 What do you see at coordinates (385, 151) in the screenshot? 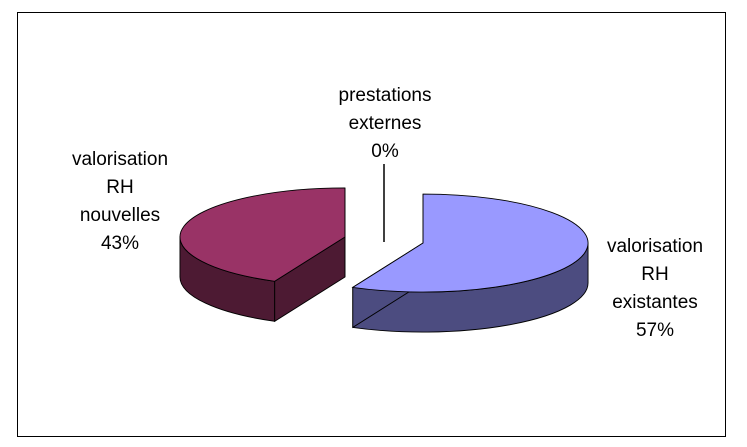
I see `slice-label-line: 0%` at bounding box center [385, 151].